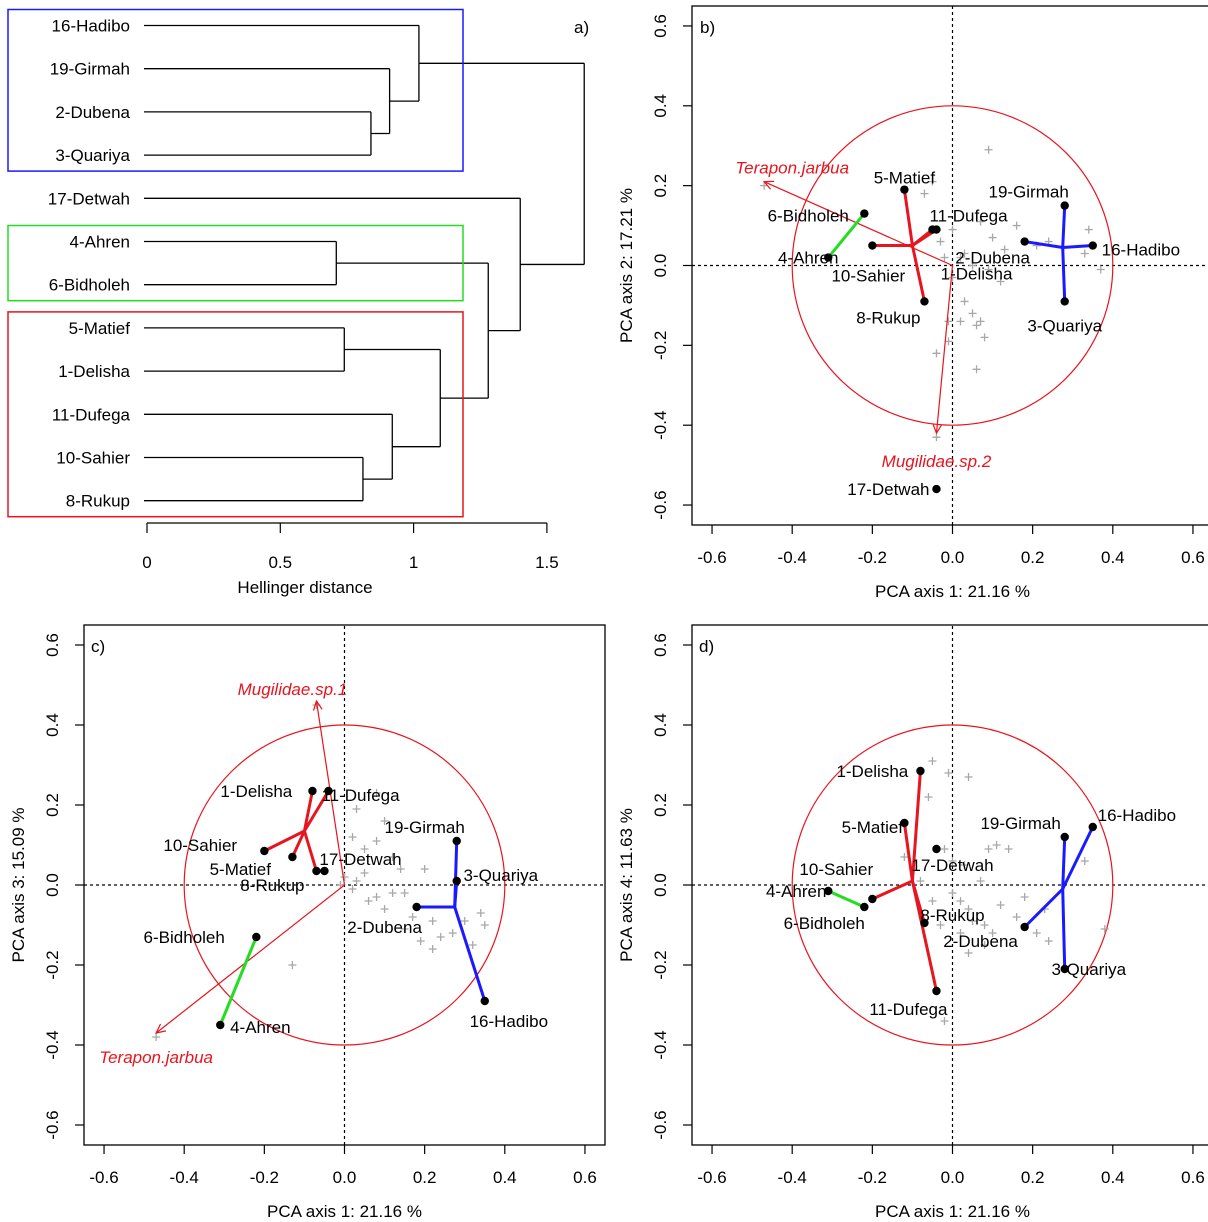 The width and height of the screenshot is (1208, 1222). I want to click on y-tick-label: 0.2, so click(660, 805).